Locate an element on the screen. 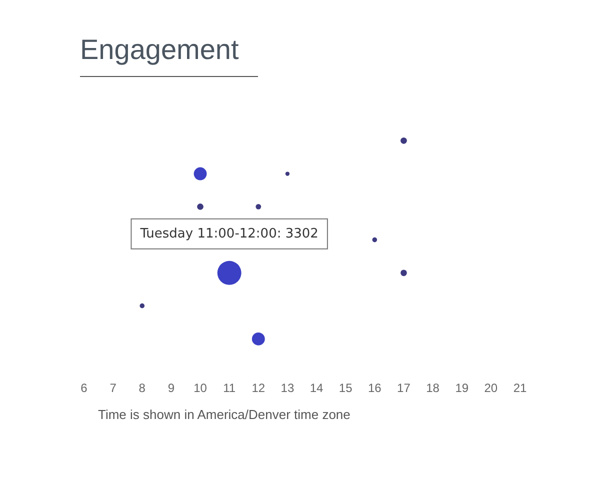 The image size is (600, 480). text: Time is shown in America/Denver time zone is located at coordinates (225, 414).